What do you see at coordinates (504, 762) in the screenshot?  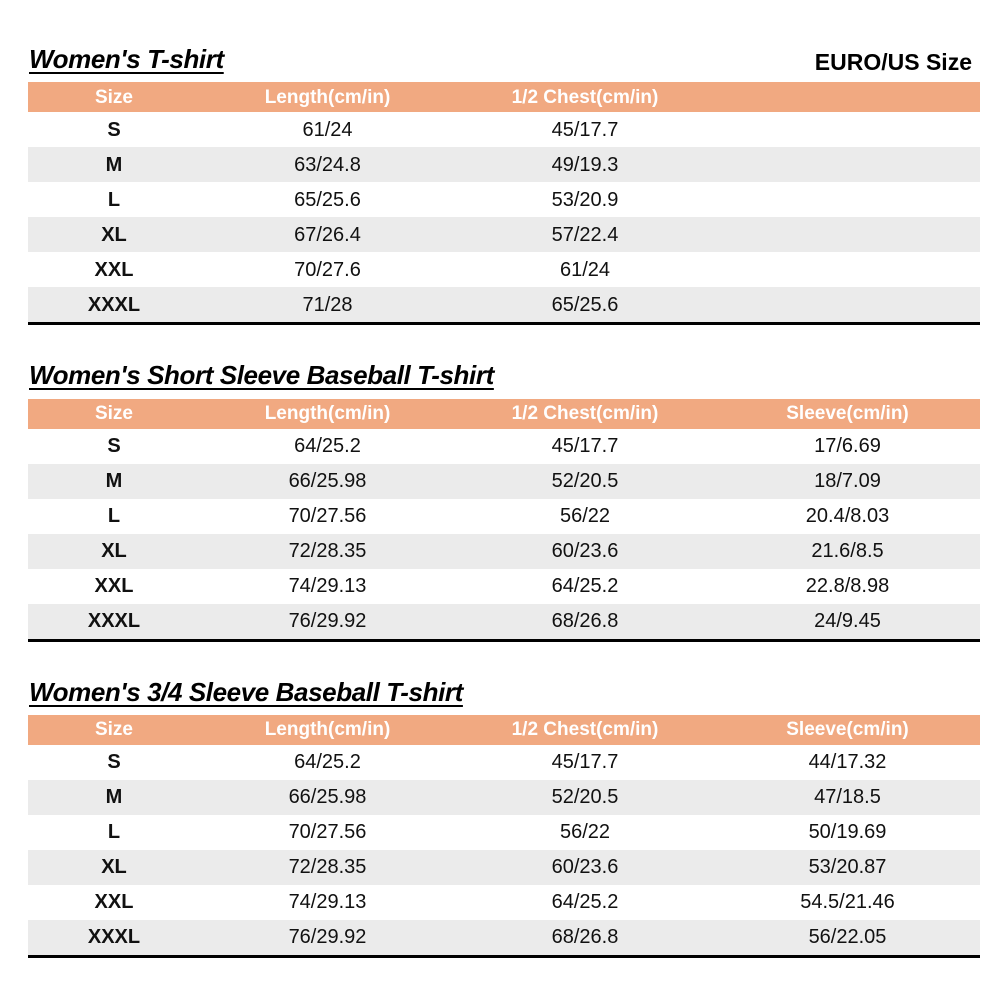 I see `table-row: S 64/25.2 45/17.7 44/17.32` at bounding box center [504, 762].